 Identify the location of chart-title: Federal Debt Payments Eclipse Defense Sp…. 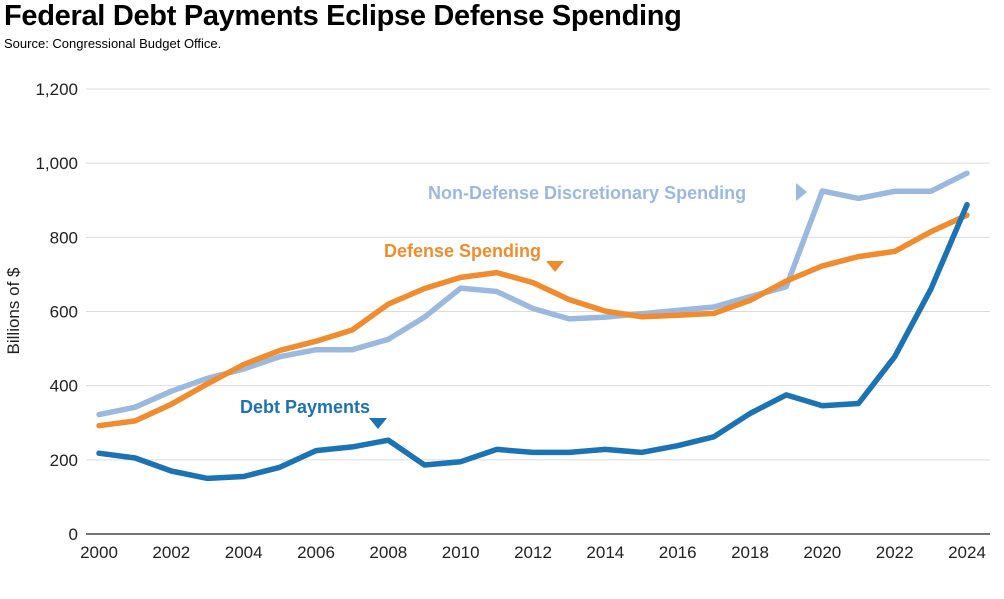
(343, 16).